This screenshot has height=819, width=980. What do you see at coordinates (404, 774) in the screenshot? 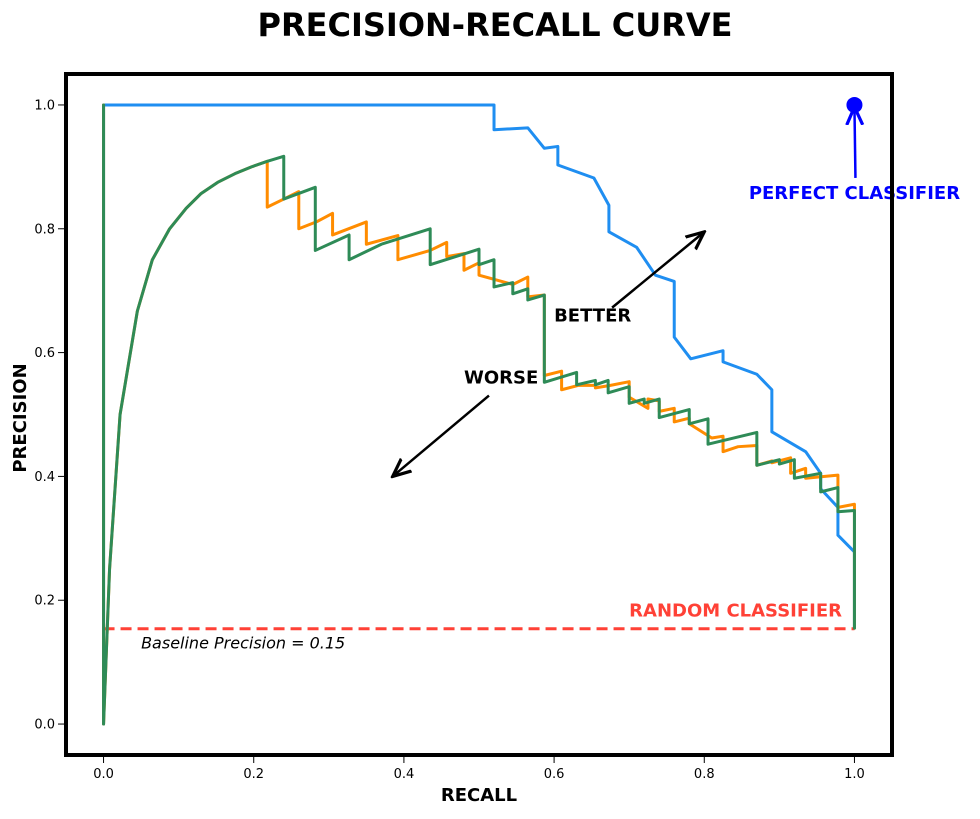
I see `x-tick-label: 0.4` at bounding box center [404, 774].